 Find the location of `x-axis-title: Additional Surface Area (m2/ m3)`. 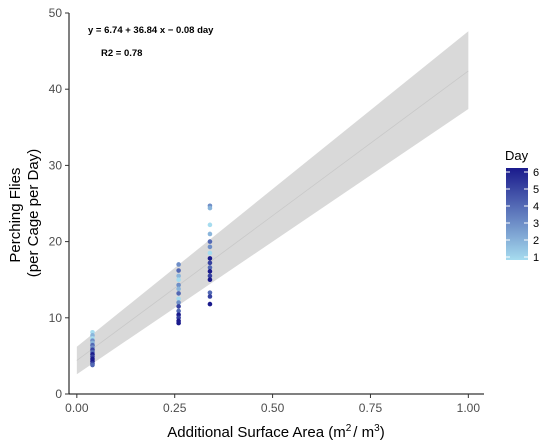

x-axis-title: Additional Surface Area (m2/ m3) is located at coordinates (275, 432).